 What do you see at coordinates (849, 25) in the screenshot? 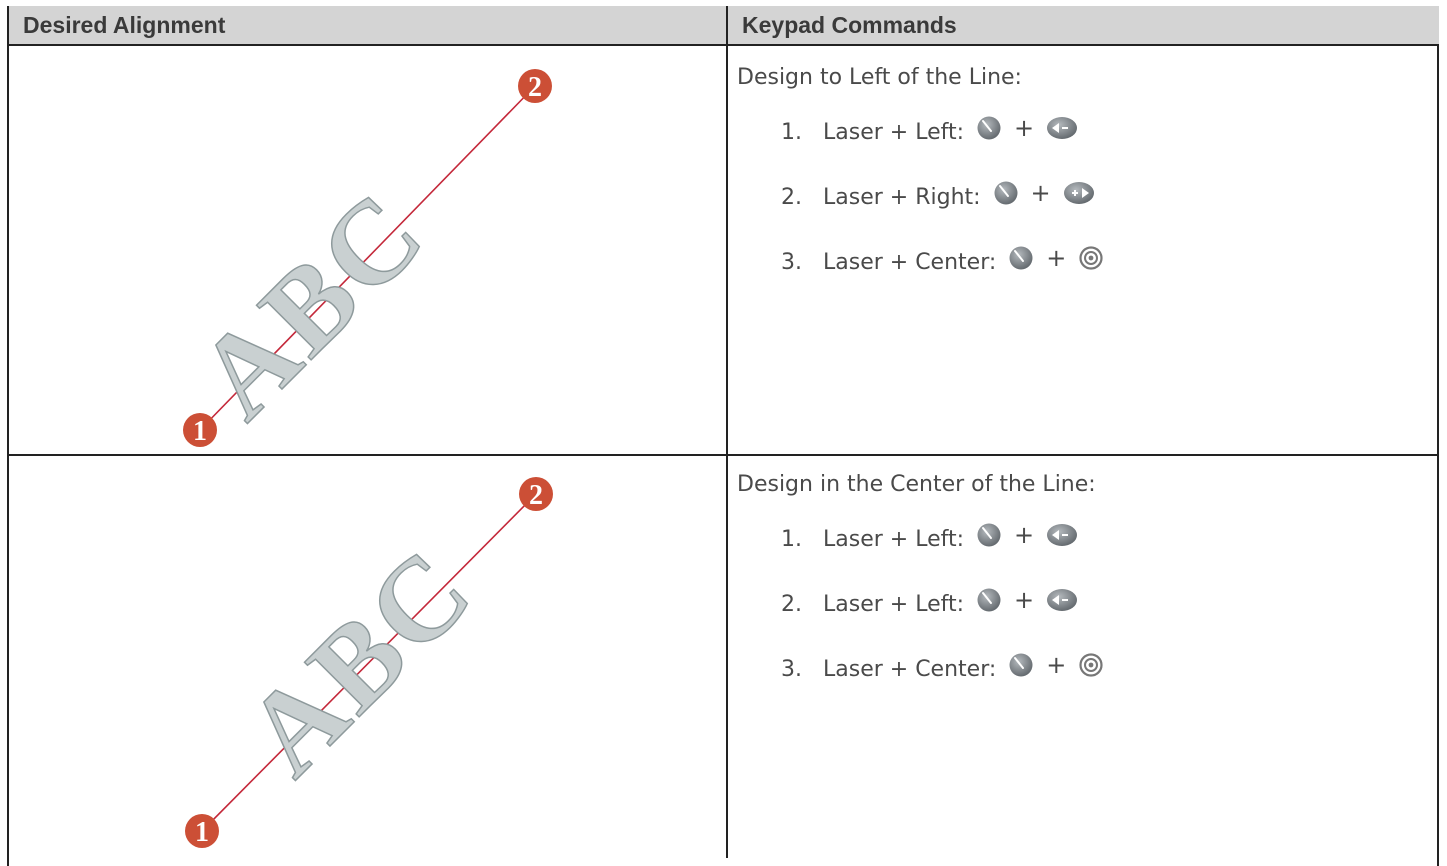
I see `header-text: Keypad Commands` at bounding box center [849, 25].